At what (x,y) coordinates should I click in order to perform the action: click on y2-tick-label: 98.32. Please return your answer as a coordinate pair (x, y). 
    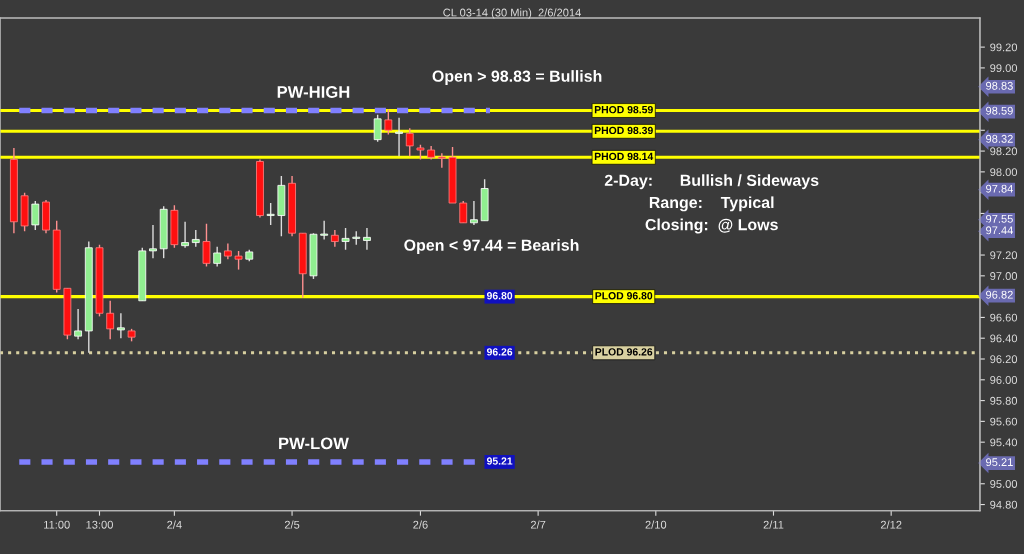
    Looking at the image, I should click on (999, 138).